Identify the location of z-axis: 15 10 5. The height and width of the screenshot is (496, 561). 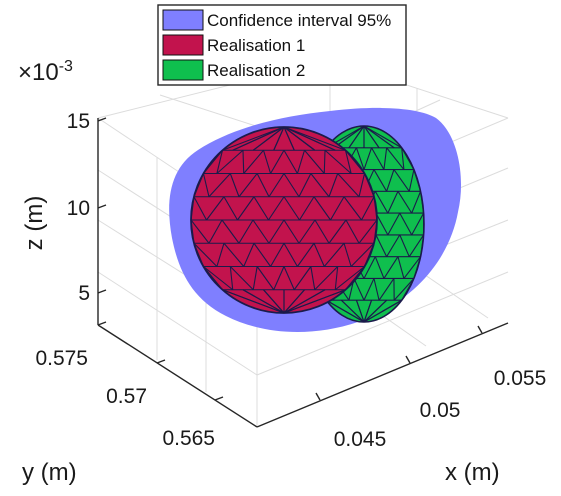
(87, 207).